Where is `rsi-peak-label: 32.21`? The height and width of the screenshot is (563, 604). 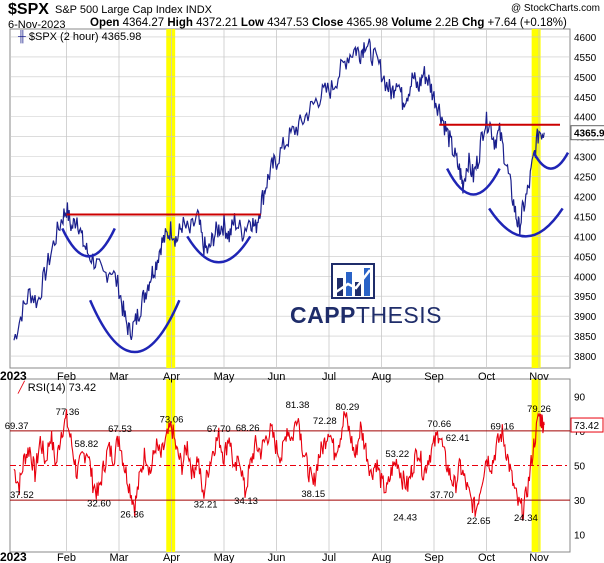
rsi-peak-label: 32.21 is located at coordinates (206, 504).